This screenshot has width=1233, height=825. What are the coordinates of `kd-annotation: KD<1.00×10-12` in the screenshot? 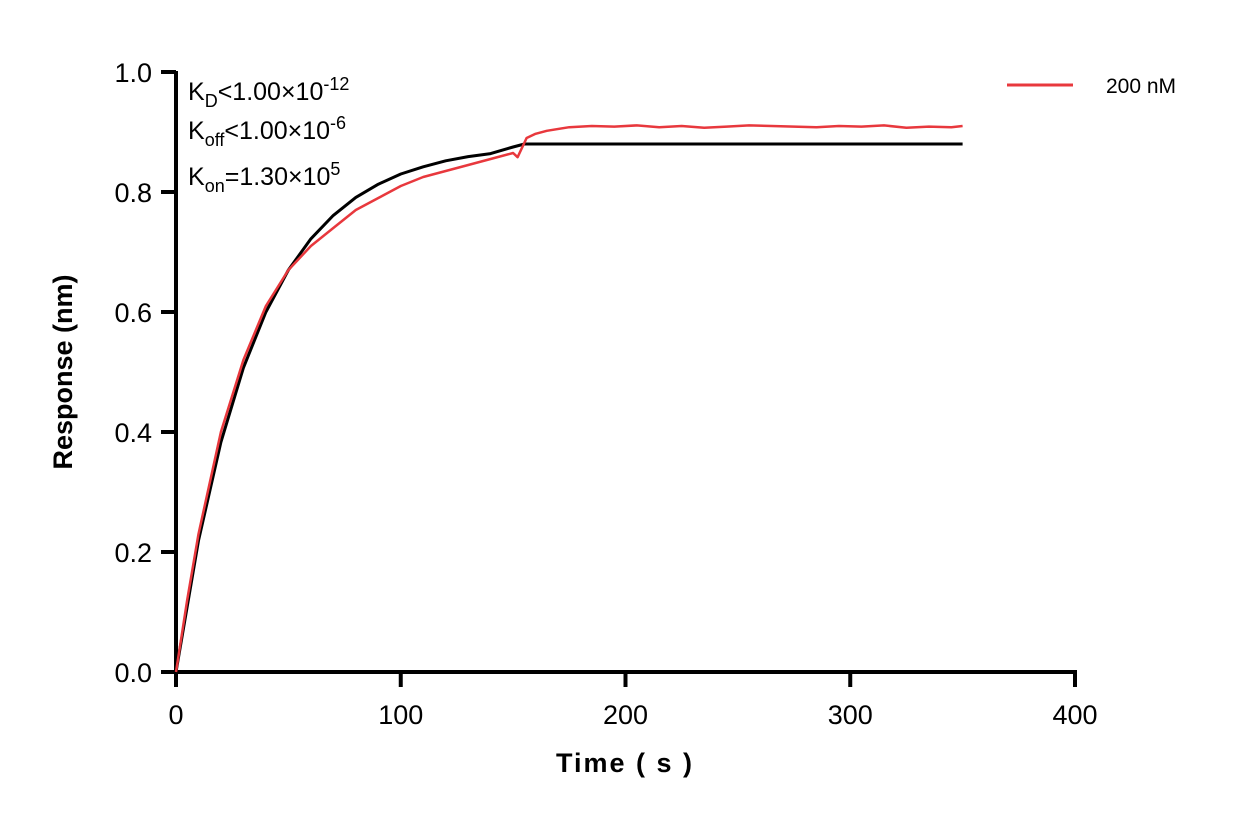 It's located at (268, 92).